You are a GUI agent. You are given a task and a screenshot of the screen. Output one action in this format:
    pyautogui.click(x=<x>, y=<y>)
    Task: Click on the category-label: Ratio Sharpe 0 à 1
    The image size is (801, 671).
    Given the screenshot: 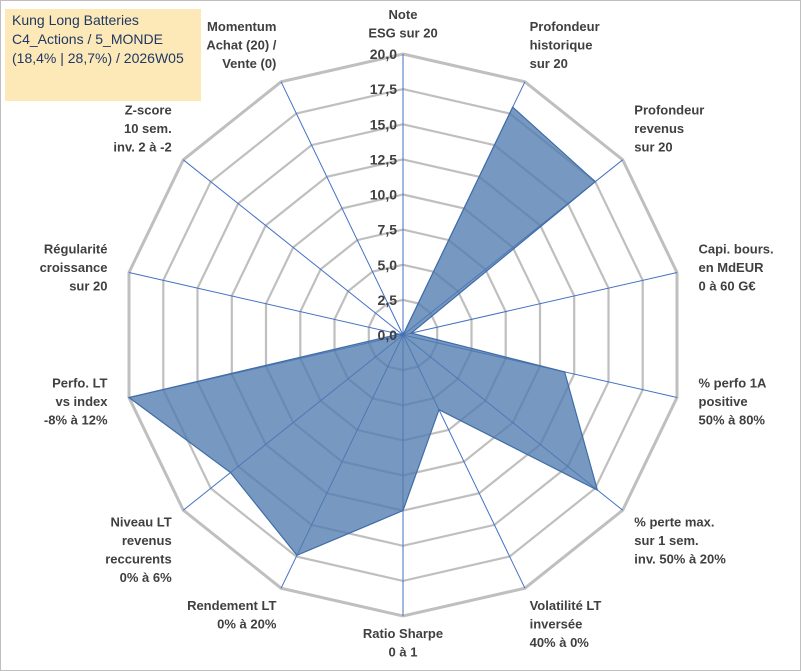 What is the action you would take?
    pyautogui.click(x=403, y=643)
    